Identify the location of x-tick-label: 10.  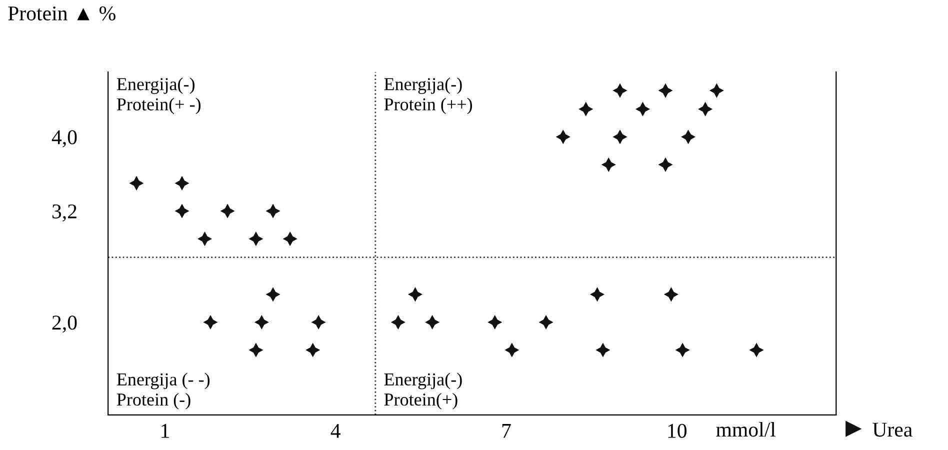
(677, 431).